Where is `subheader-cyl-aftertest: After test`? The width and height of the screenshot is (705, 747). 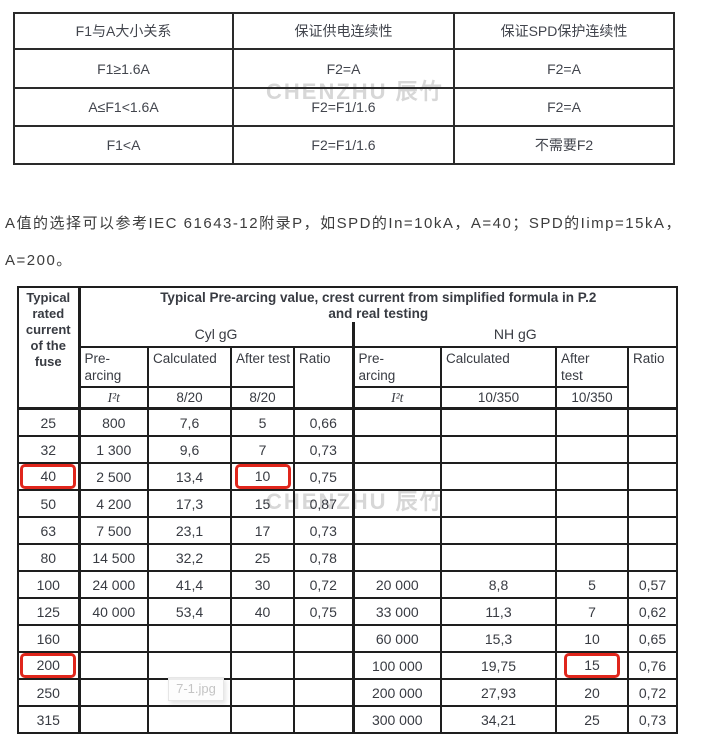
subheader-cyl-aftertest: After test is located at coordinates (262, 367).